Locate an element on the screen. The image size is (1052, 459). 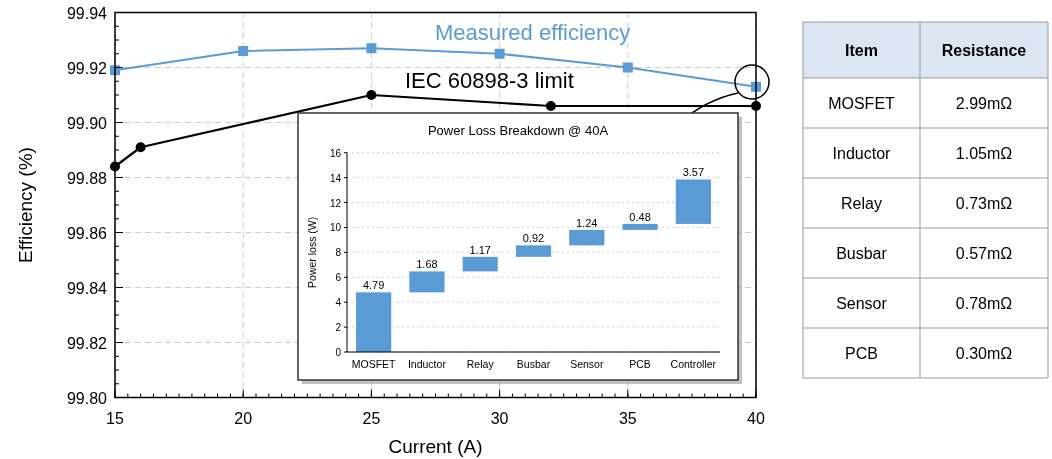
y-tick-label: 99.84 is located at coordinates (87, 288).